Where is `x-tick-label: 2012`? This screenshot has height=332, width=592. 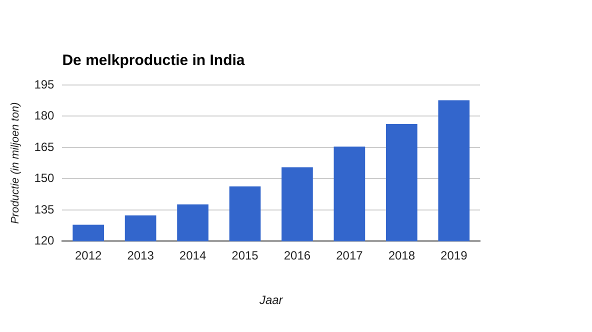
x-tick-label: 2012 is located at coordinates (88, 255).